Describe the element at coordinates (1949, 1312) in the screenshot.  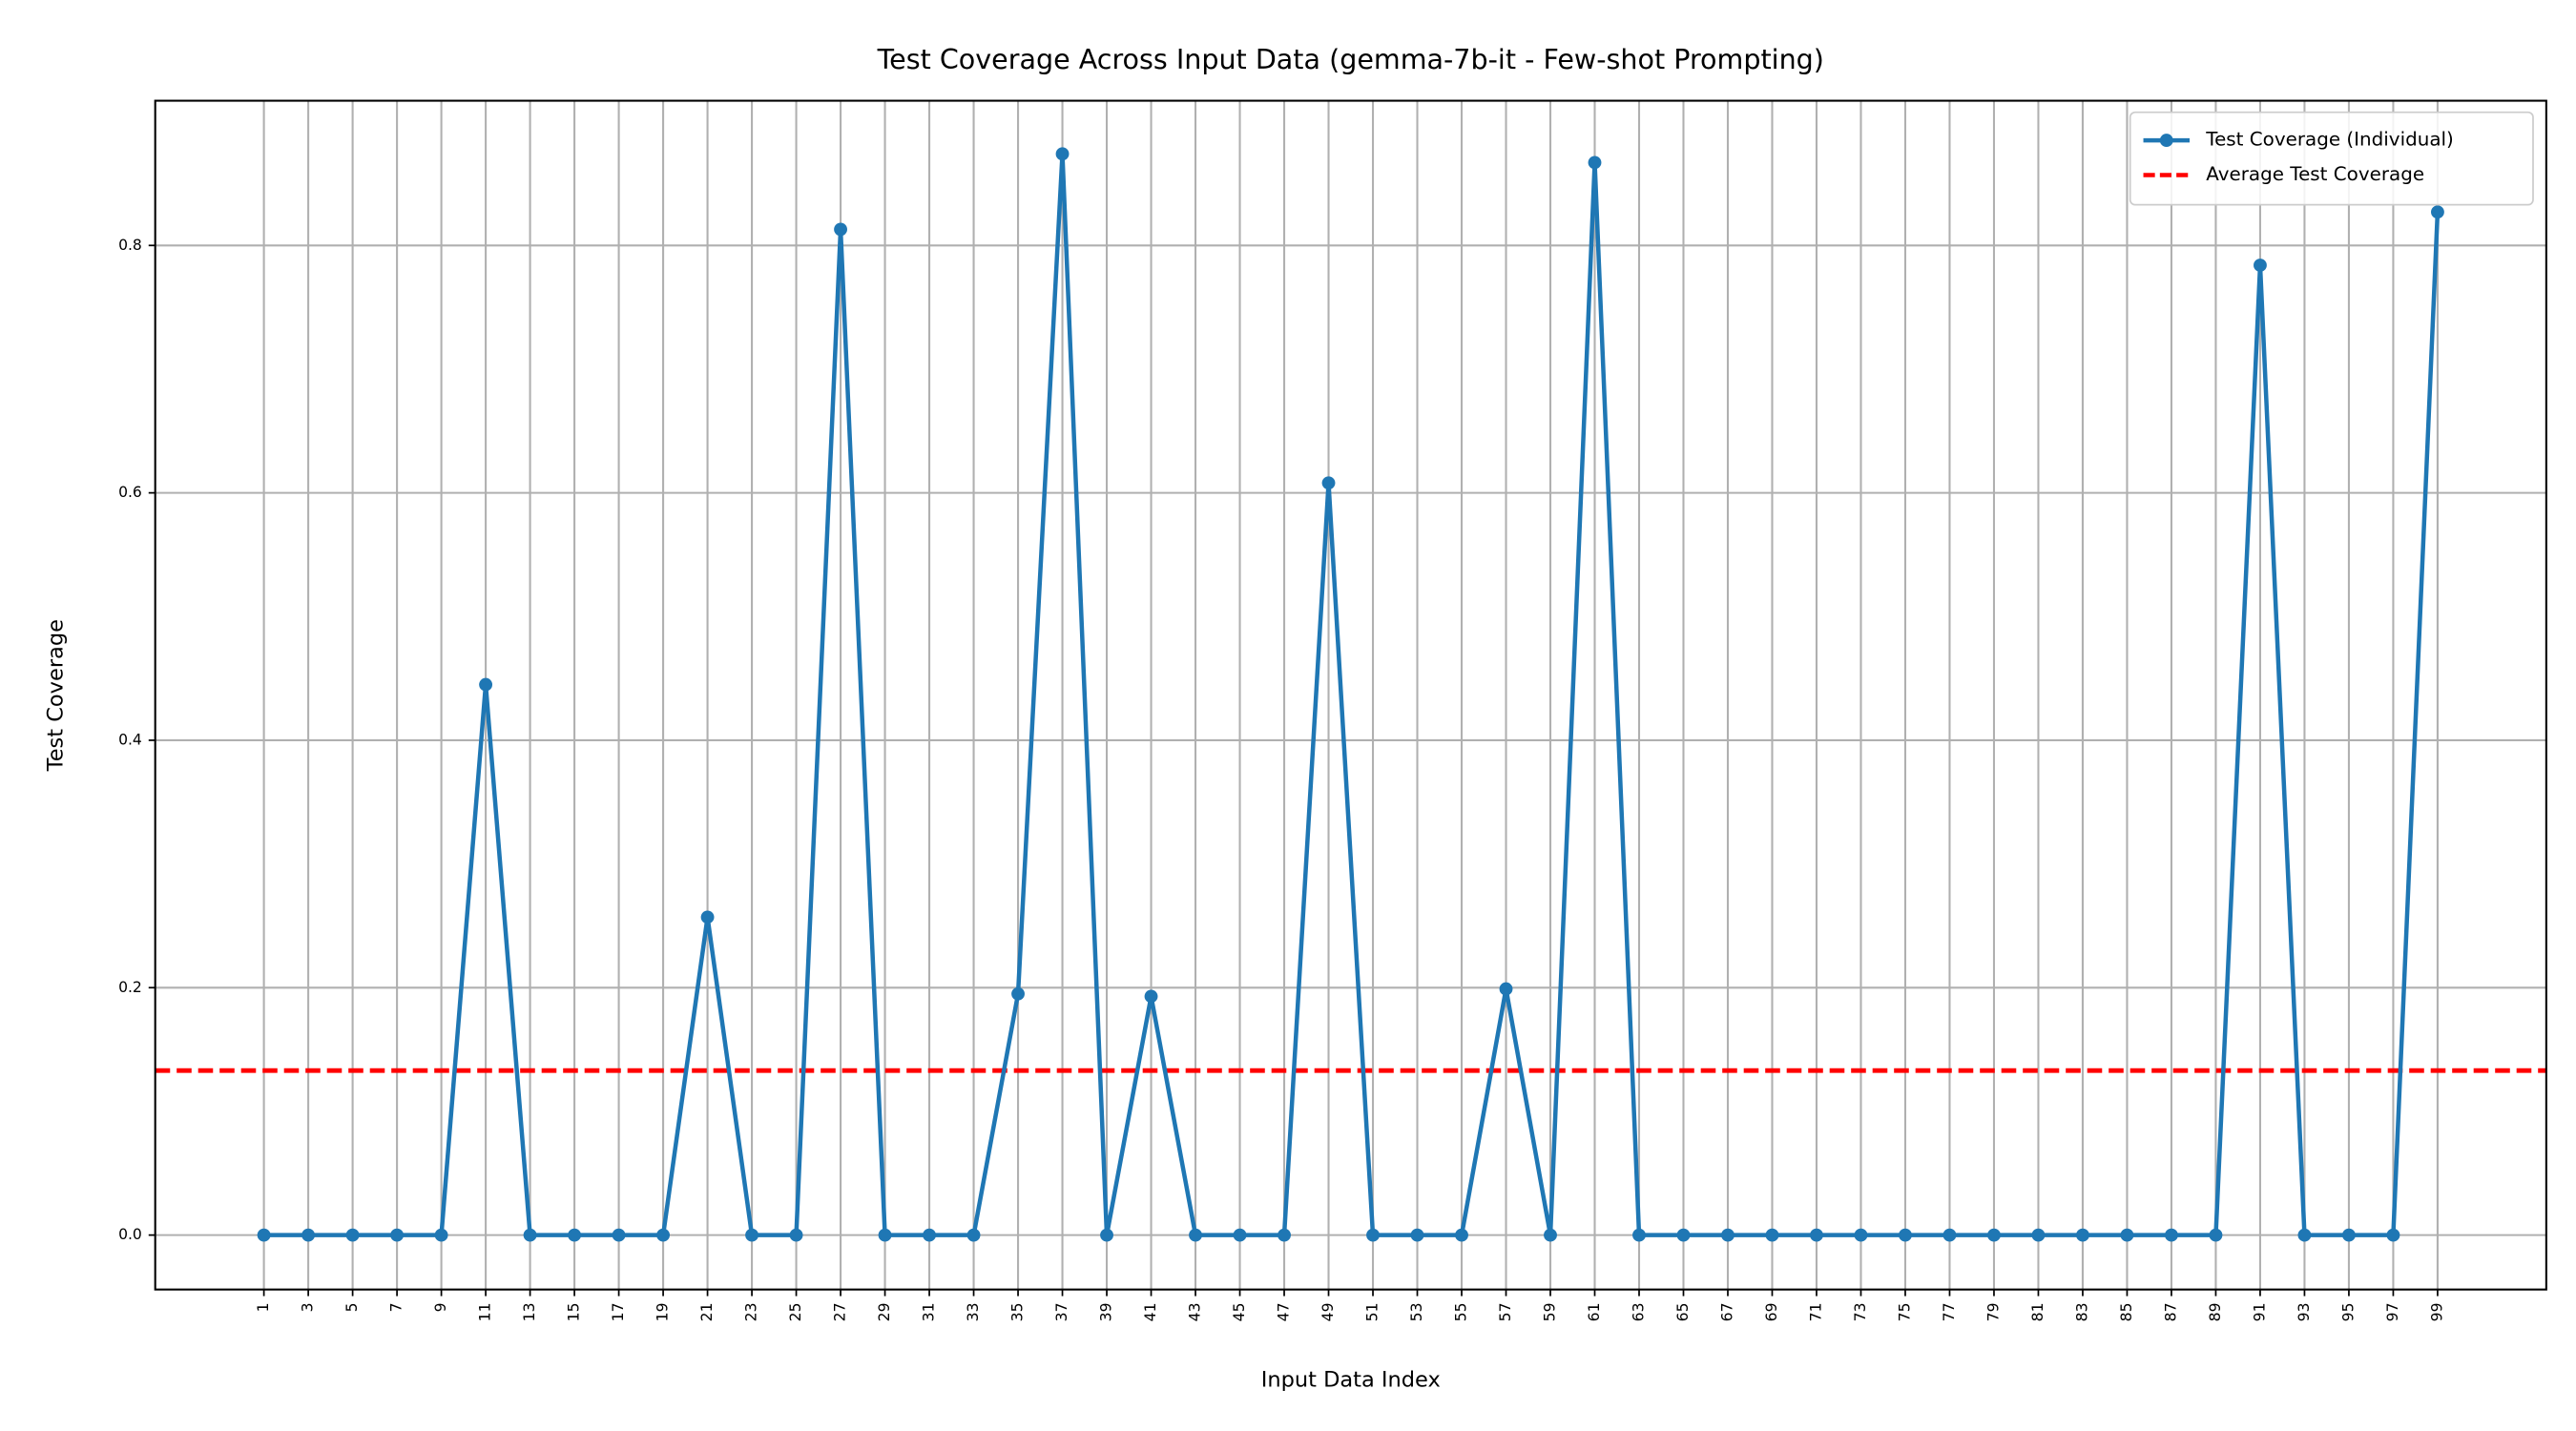
I see `x-tick-label: 77` at that location.